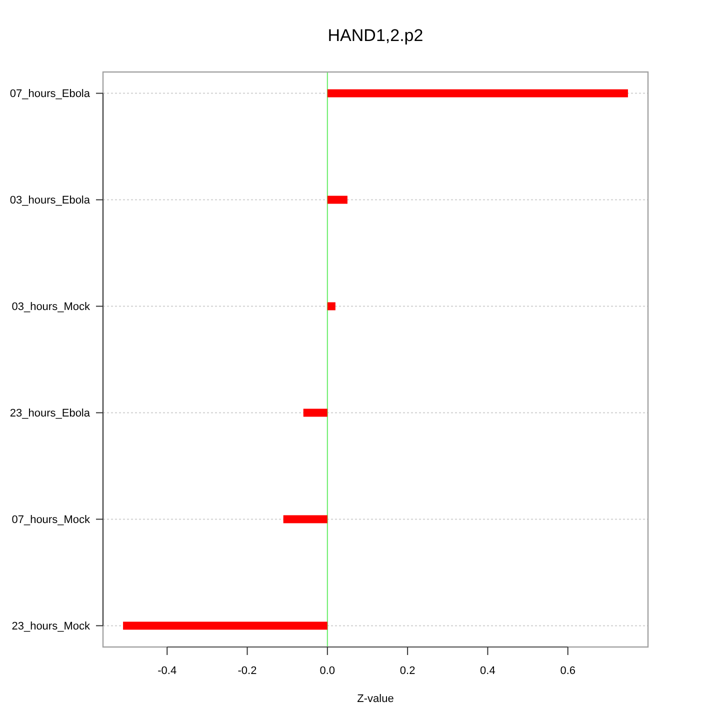  Describe the element at coordinates (167, 670) in the screenshot. I see `x-tick-label: -0.4` at that location.